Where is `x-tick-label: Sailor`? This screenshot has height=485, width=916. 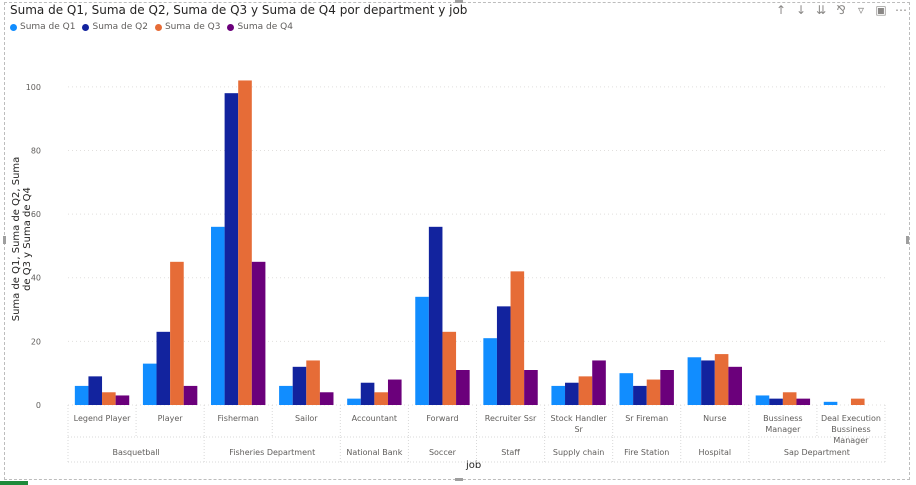 x-tick-label: Sailor is located at coordinates (306, 418).